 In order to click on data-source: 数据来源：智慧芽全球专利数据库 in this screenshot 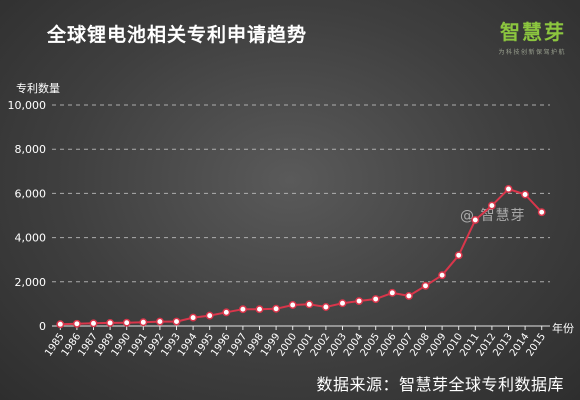, I will do `click(440, 384)`.